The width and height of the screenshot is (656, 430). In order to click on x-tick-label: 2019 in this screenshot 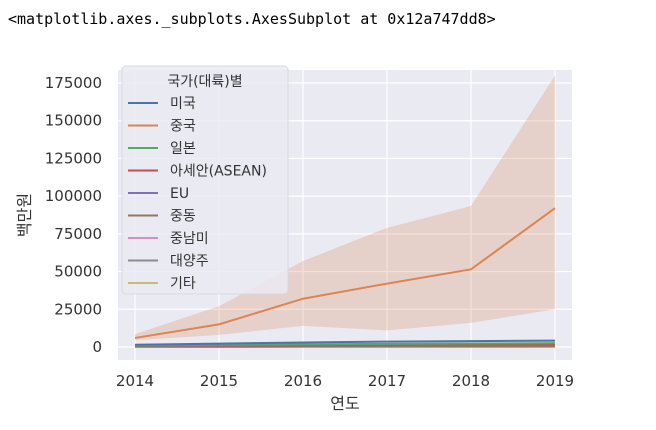, I will do `click(555, 381)`.